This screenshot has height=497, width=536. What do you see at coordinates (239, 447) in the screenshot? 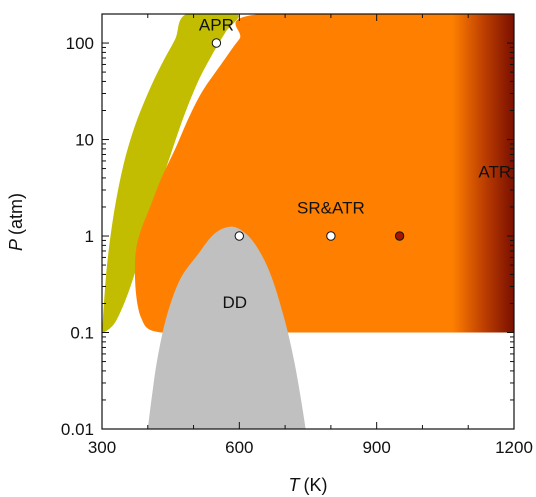
I see `x-tick-label: 600` at bounding box center [239, 447].